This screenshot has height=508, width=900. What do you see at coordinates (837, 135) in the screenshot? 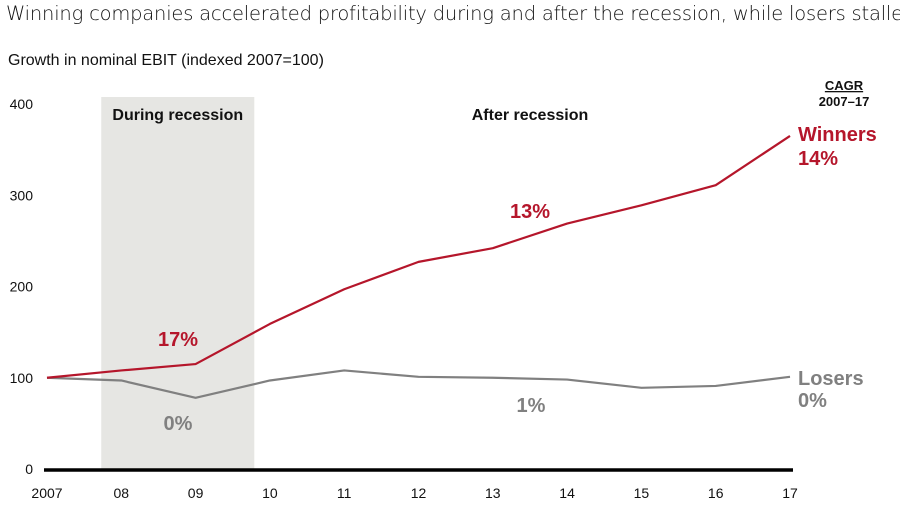
I see `legend-winners: Winners` at bounding box center [837, 135].